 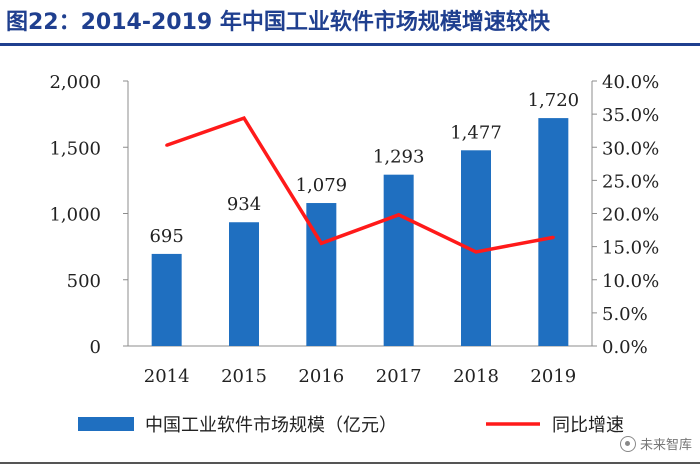 I want to click on legend-label-line: 同比增速, so click(x=588, y=425).